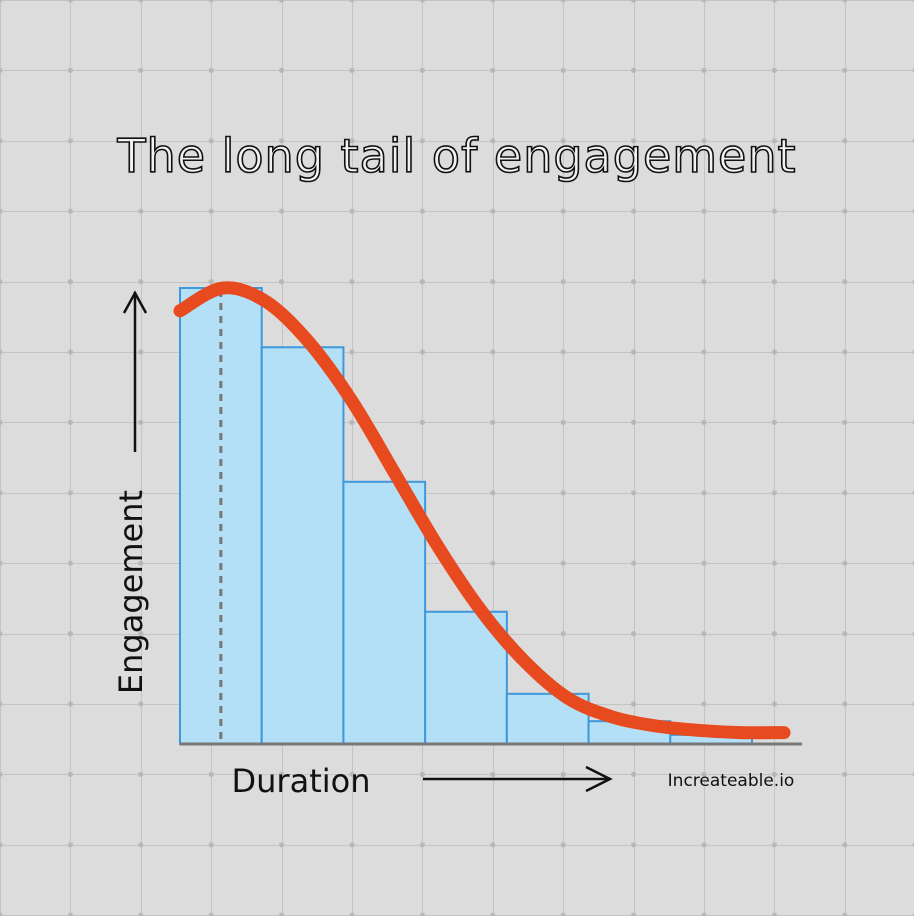 This screenshot has width=914, height=916. What do you see at coordinates (301, 781) in the screenshot?
I see `x-axis-label: Duration` at bounding box center [301, 781].